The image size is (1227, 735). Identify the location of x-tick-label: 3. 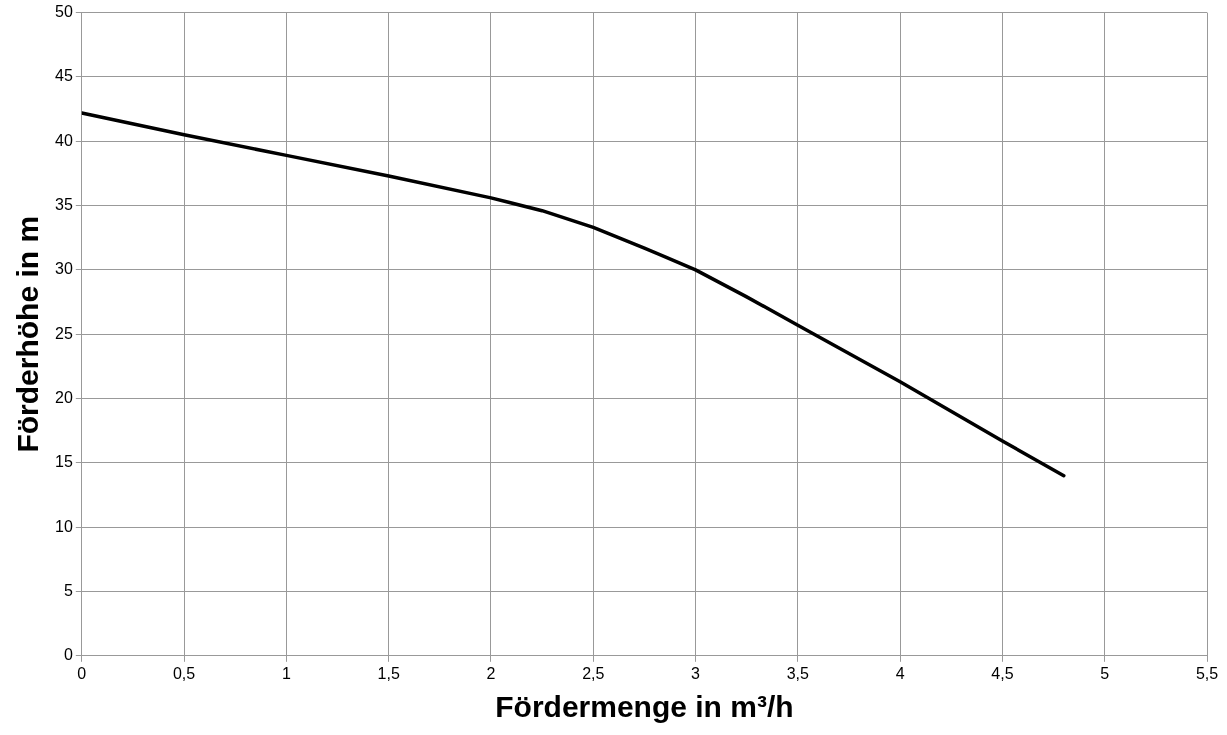
(696, 673).